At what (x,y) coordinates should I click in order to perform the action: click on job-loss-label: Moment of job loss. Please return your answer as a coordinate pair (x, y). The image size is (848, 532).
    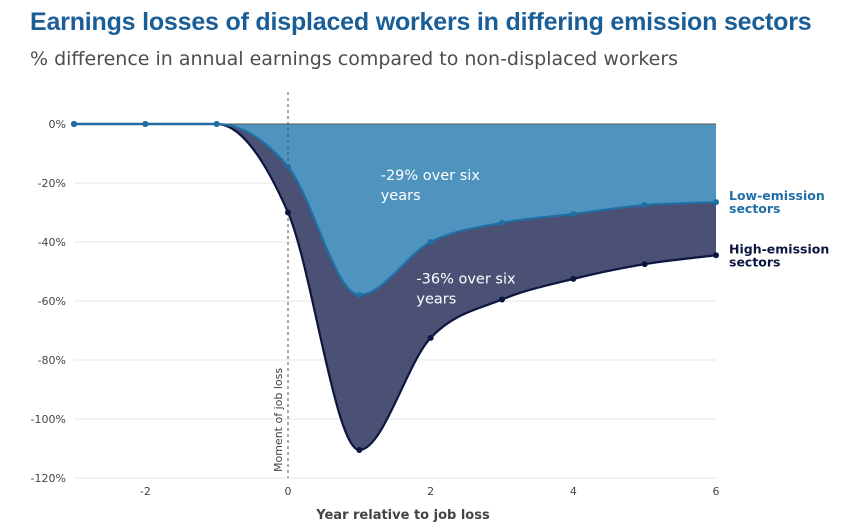
    Looking at the image, I should click on (278, 420).